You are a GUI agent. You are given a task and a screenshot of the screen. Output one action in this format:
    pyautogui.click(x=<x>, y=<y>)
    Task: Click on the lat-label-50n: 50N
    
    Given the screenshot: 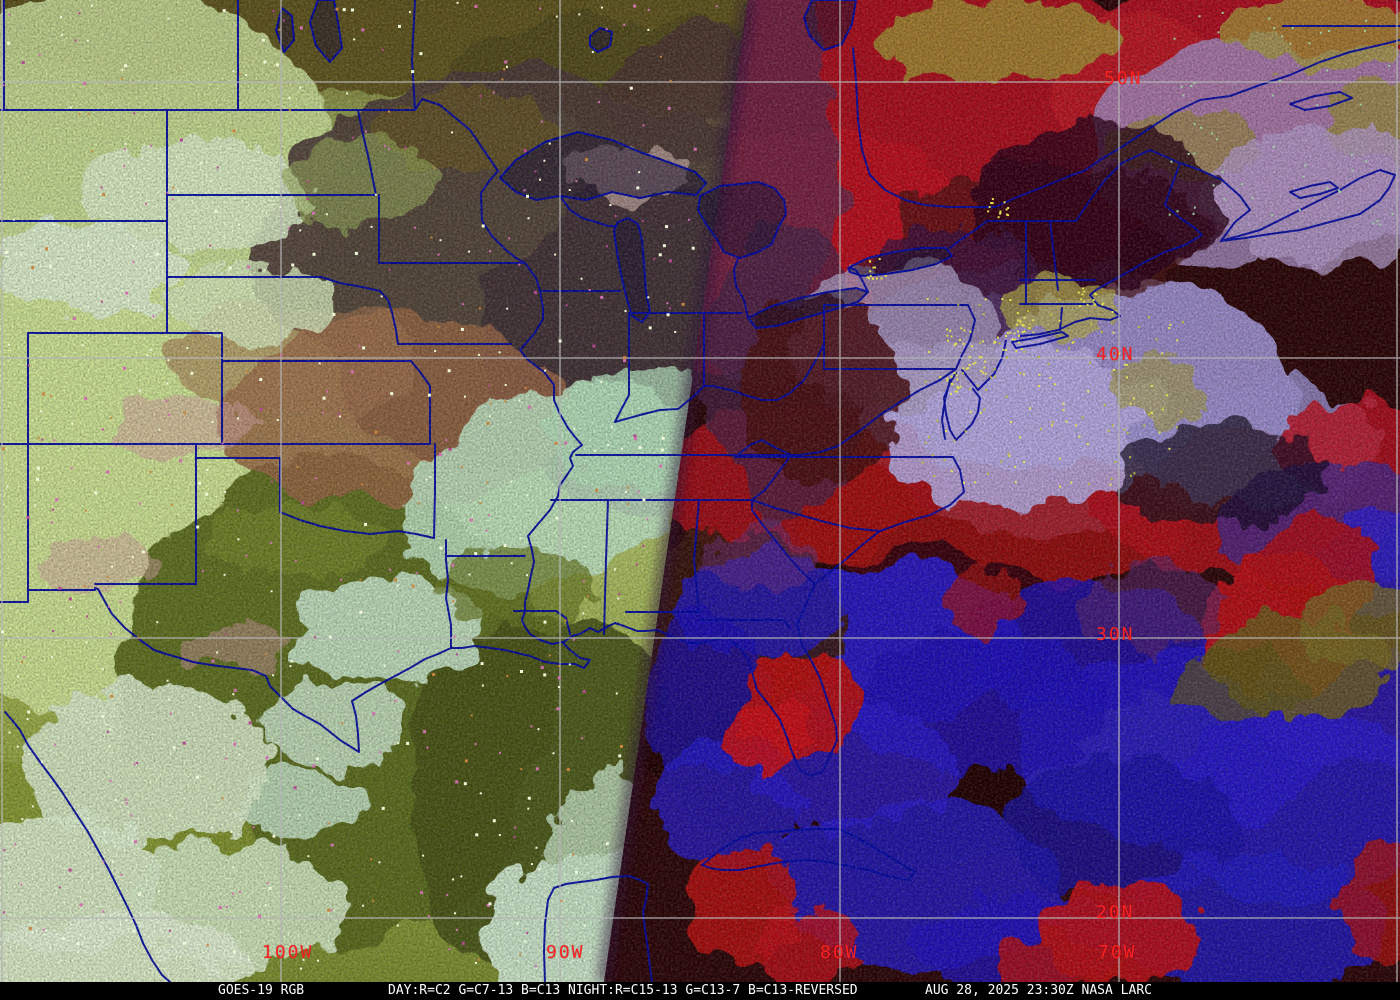 What is the action you would take?
    pyautogui.click(x=1123, y=78)
    